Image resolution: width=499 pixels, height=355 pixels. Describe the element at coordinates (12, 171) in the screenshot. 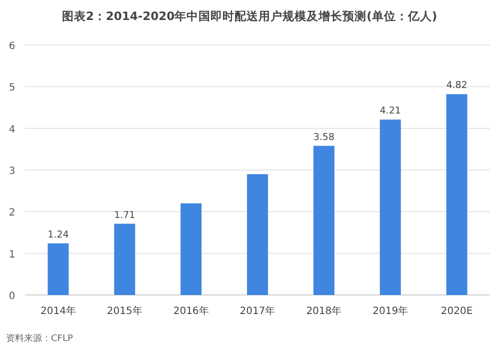

I see `y-tick-label: 3` at that location.